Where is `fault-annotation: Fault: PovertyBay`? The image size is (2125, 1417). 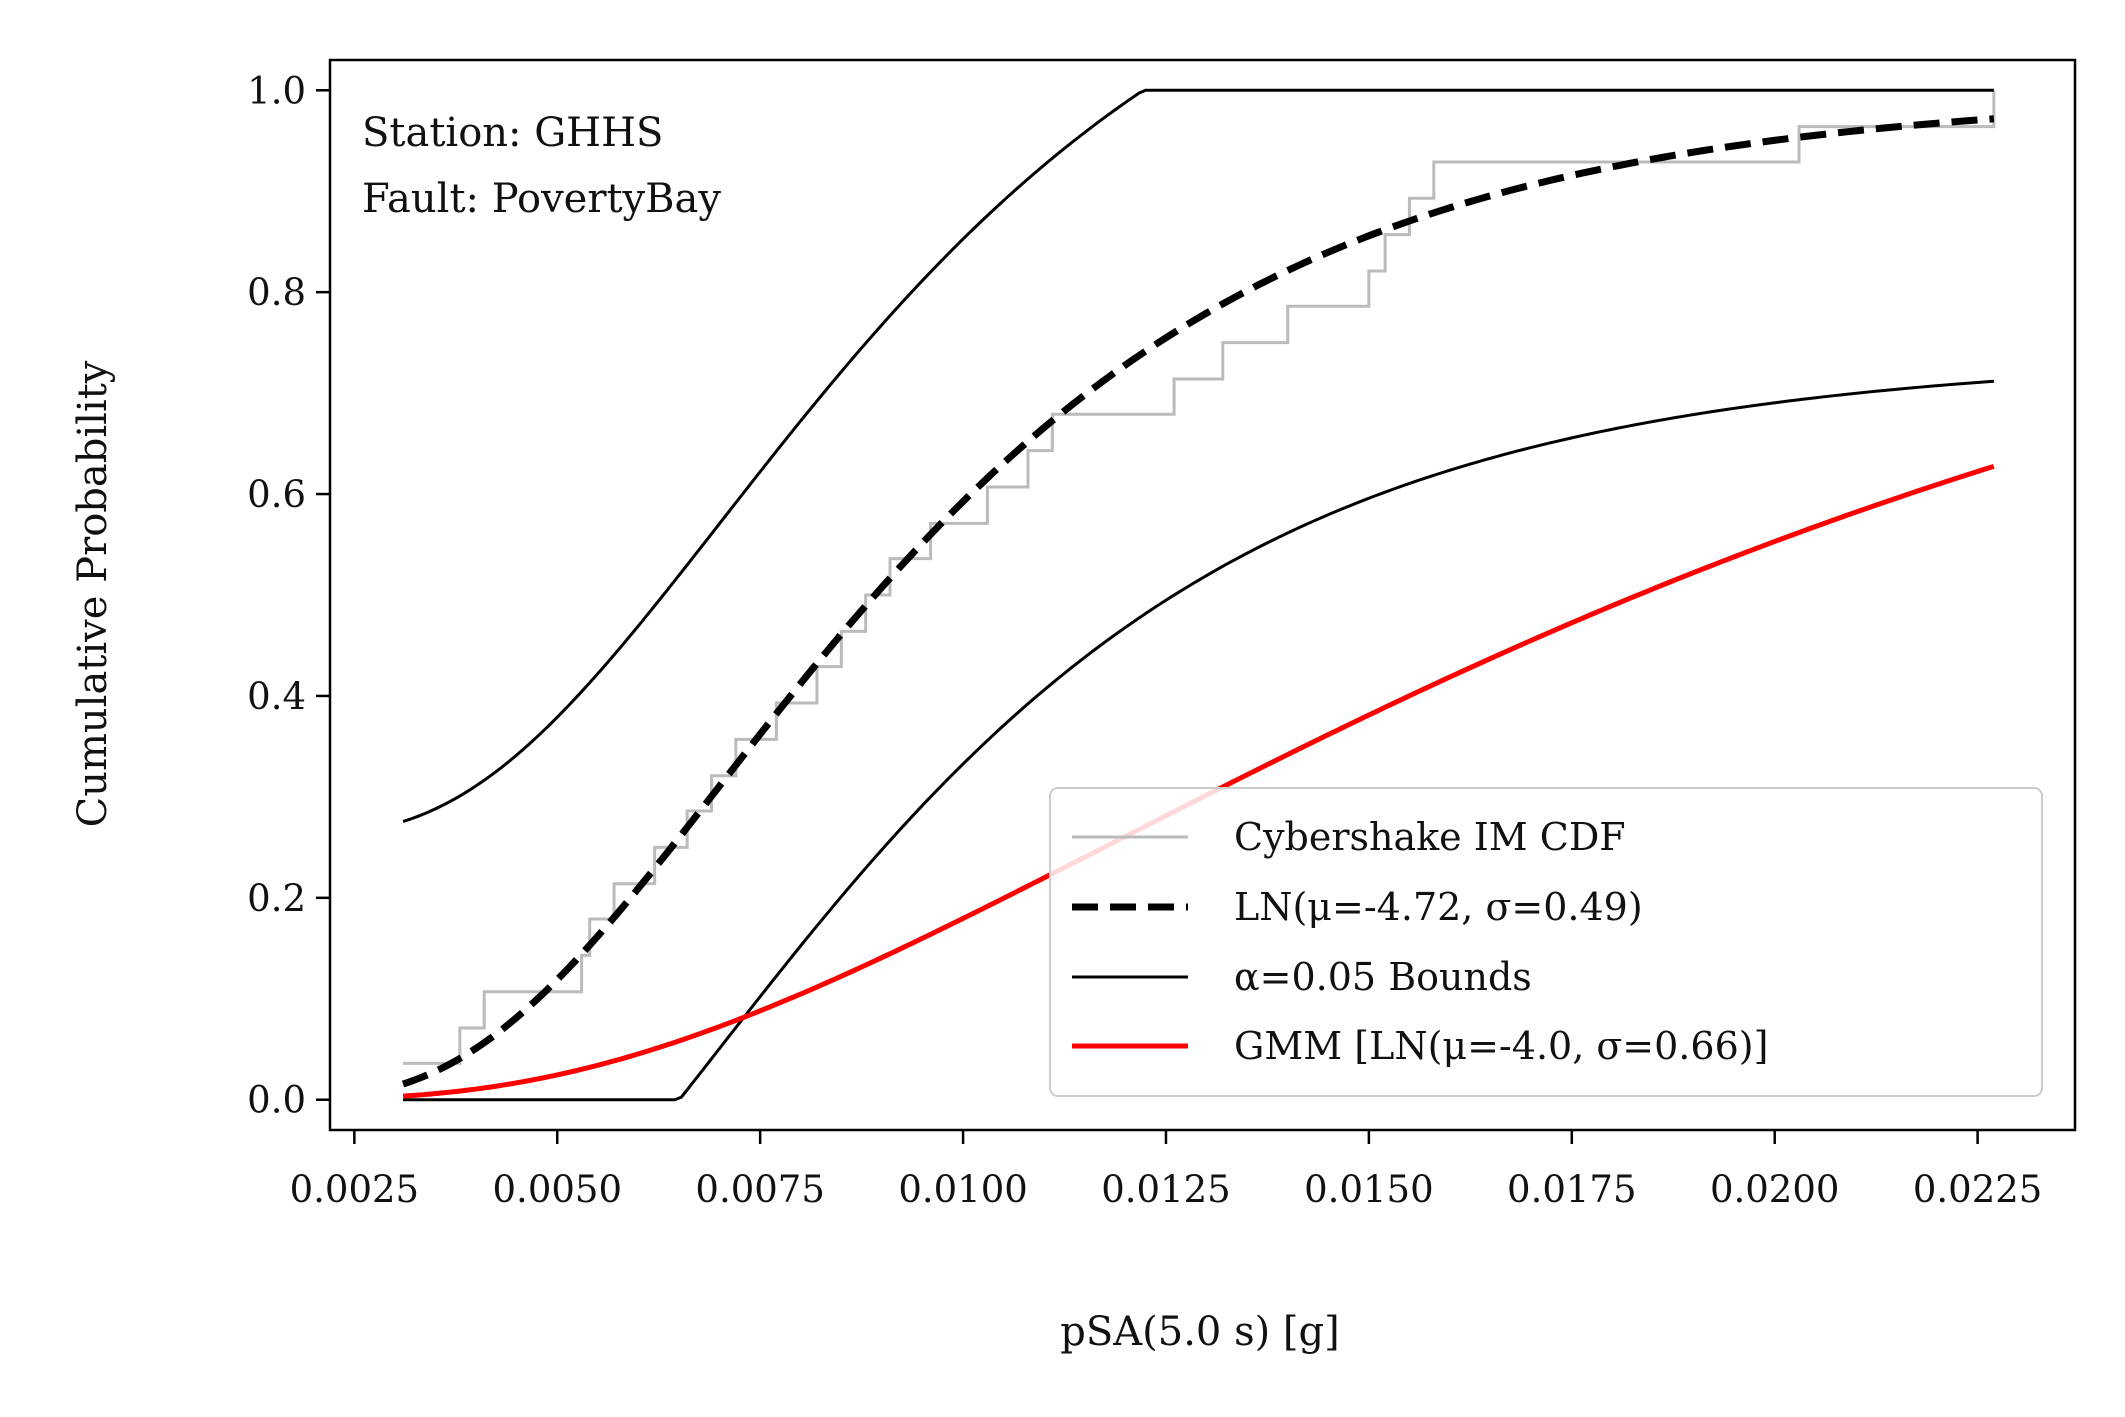 fault-annotation: Fault: PovertyBay is located at coordinates (541, 199).